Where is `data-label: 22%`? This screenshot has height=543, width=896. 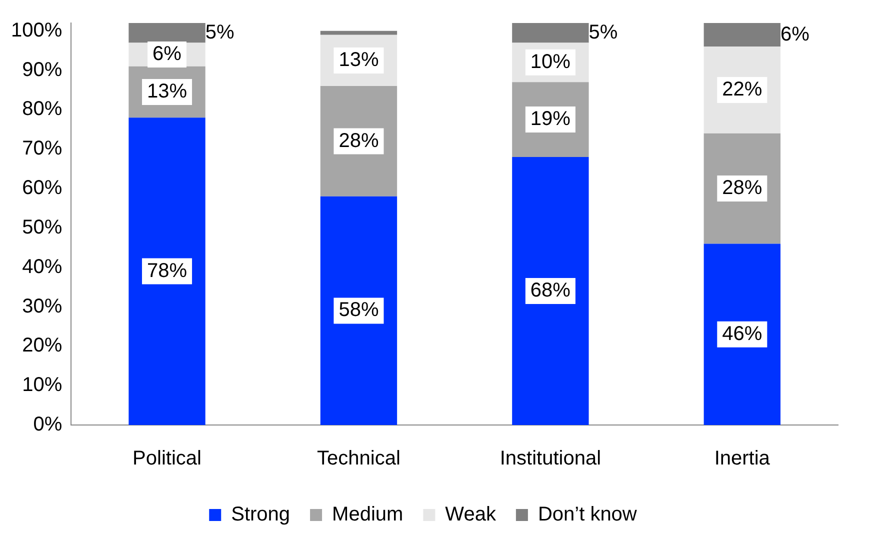
data-label: 22% is located at coordinates (742, 89).